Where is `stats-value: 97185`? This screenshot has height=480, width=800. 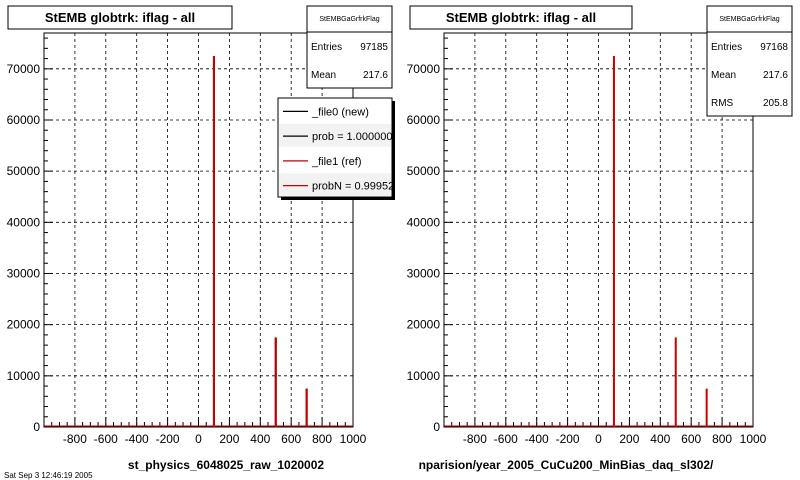
stats-value: 97185 is located at coordinates (374, 47).